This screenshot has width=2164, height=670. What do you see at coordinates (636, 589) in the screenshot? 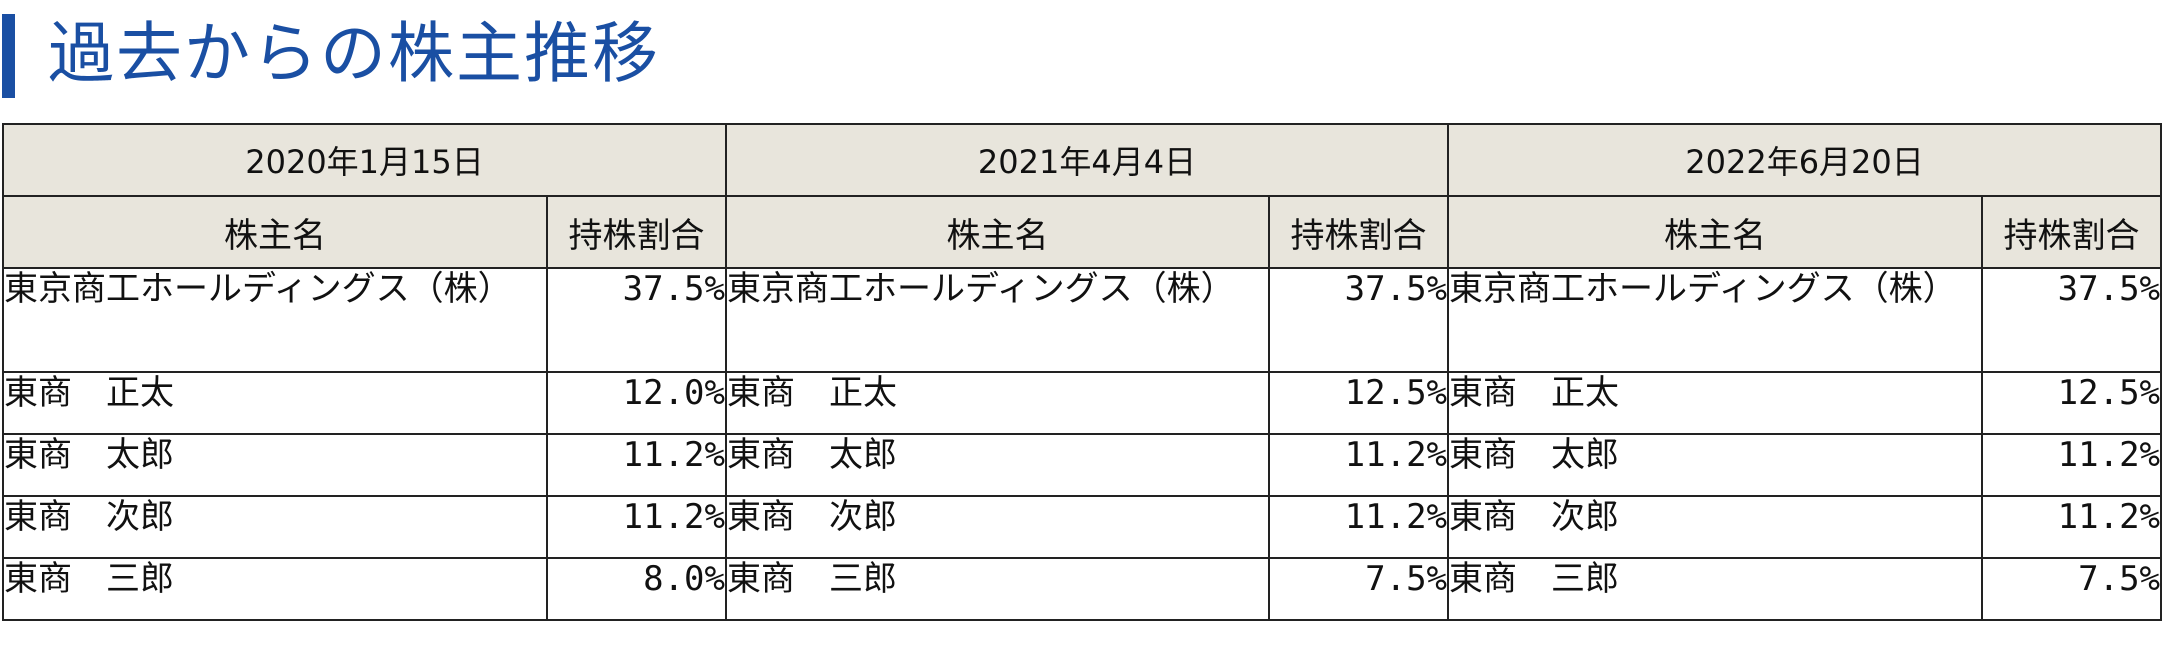
I see `share-ratio: 8.0%` at bounding box center [636, 589].